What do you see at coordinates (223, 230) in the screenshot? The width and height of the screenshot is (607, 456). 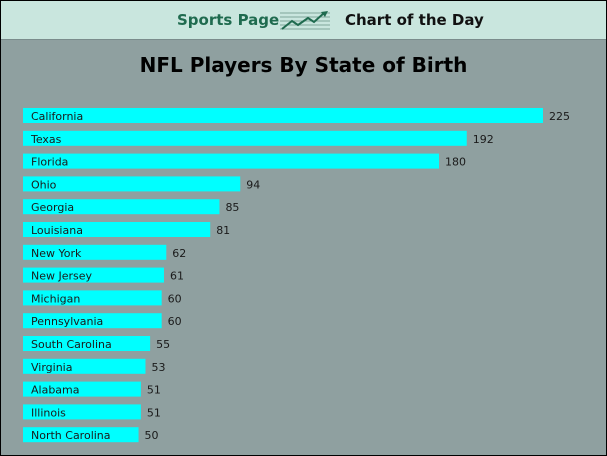 I see `value-label: 81` at bounding box center [223, 230].